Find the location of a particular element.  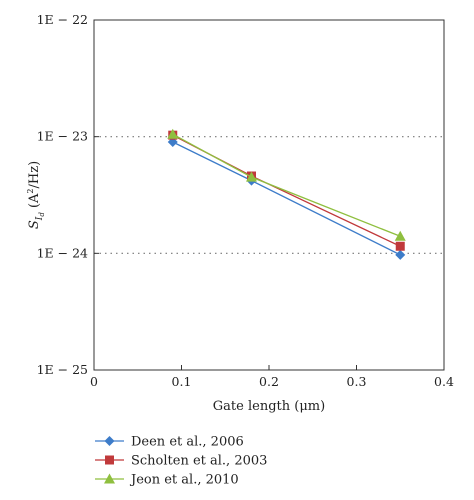

x-axis: 0 0.1 0.2 0.3 0.4 is located at coordinates (272, 377).